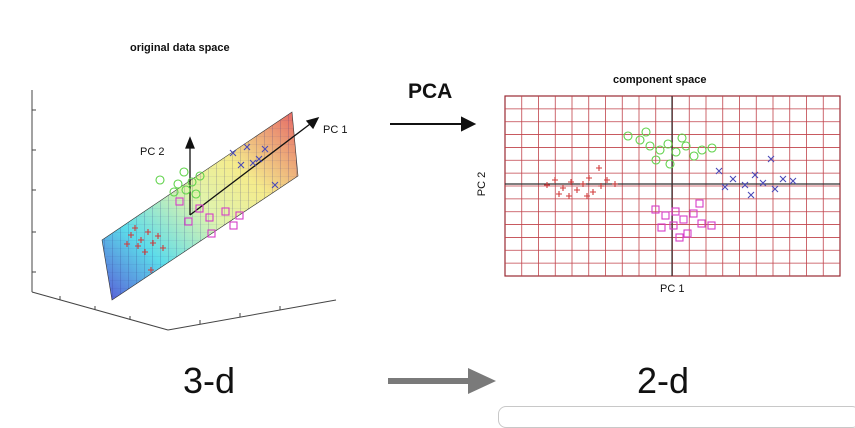  Describe the element at coordinates (676, 417) in the screenshot. I see `caption-box` at that location.